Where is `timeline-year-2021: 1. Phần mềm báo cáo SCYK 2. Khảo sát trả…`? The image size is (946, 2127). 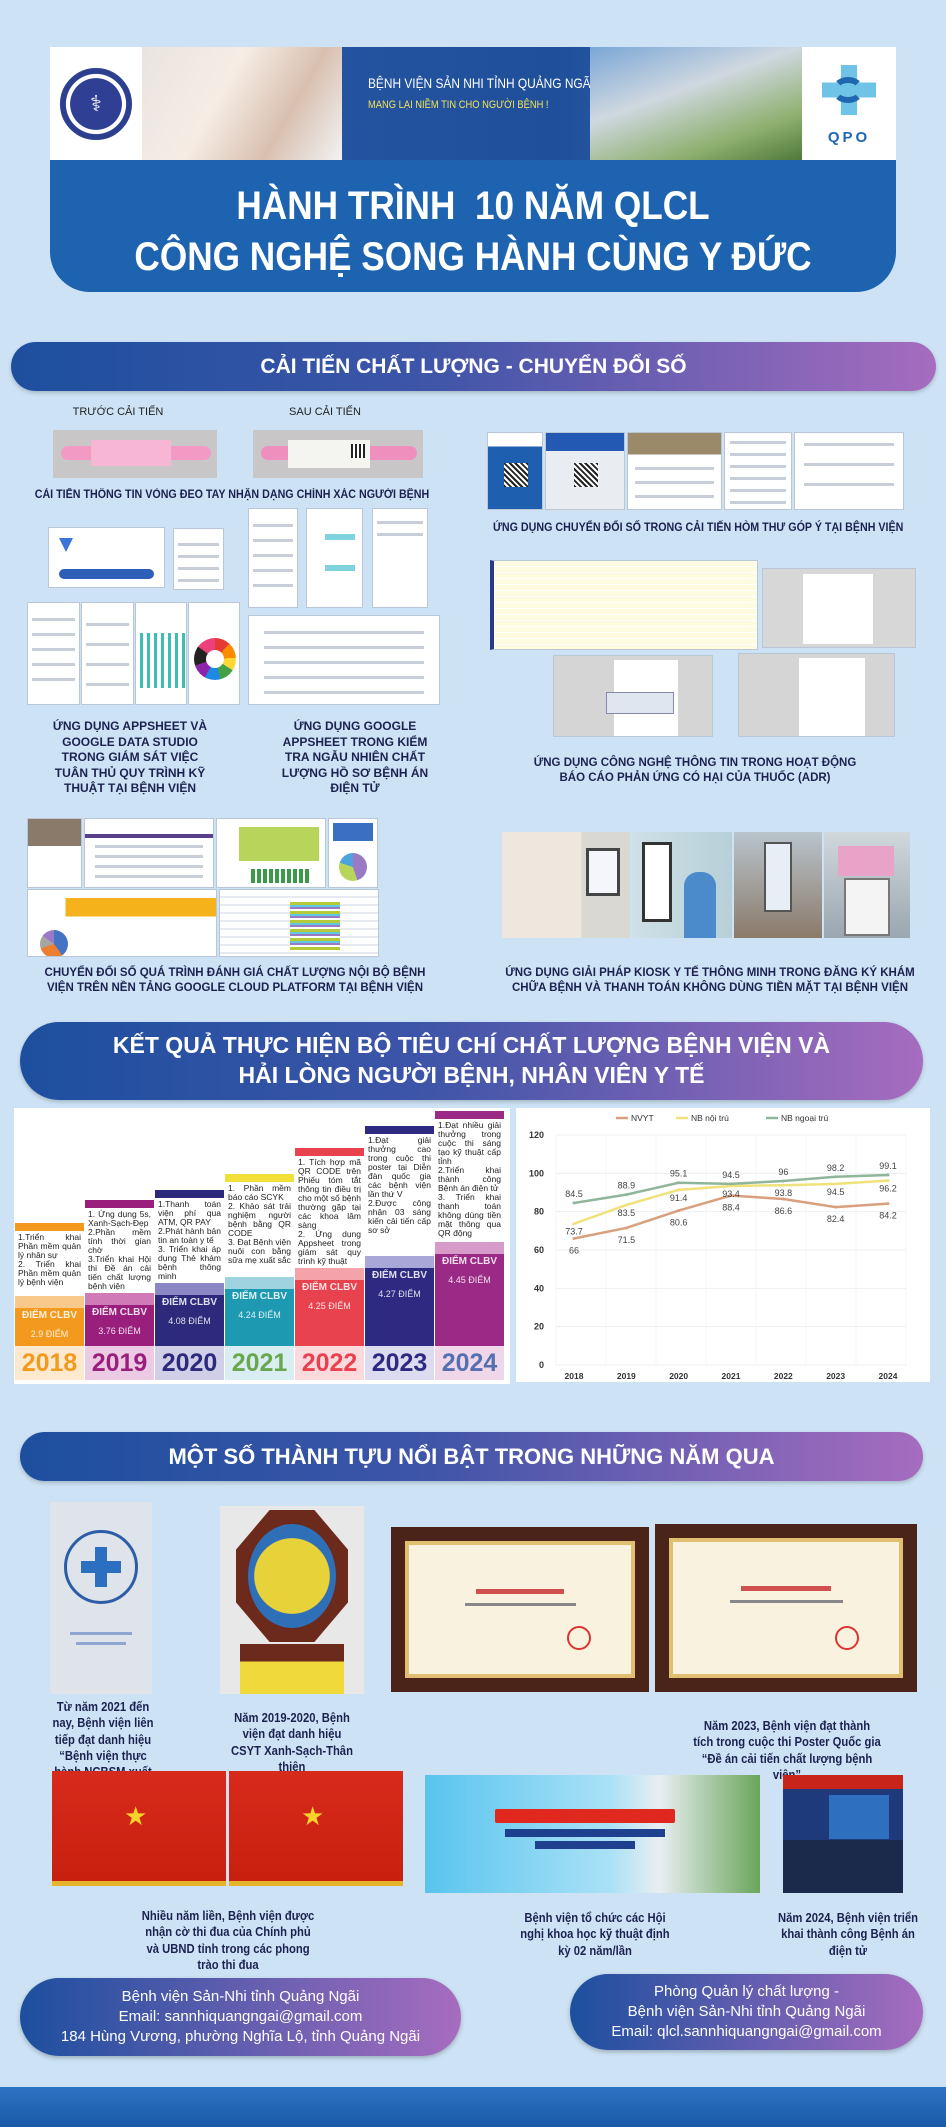 timeline-year-2021: 1. Phần mềm báo cáo SCYK 2. Khảo sát trả… is located at coordinates (259, 1246).